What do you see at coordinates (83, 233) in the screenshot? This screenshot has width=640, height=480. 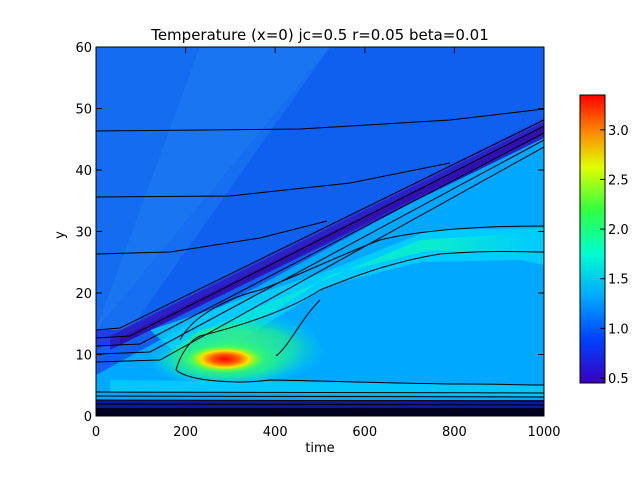 I see `y-tick-label: 30` at bounding box center [83, 233].